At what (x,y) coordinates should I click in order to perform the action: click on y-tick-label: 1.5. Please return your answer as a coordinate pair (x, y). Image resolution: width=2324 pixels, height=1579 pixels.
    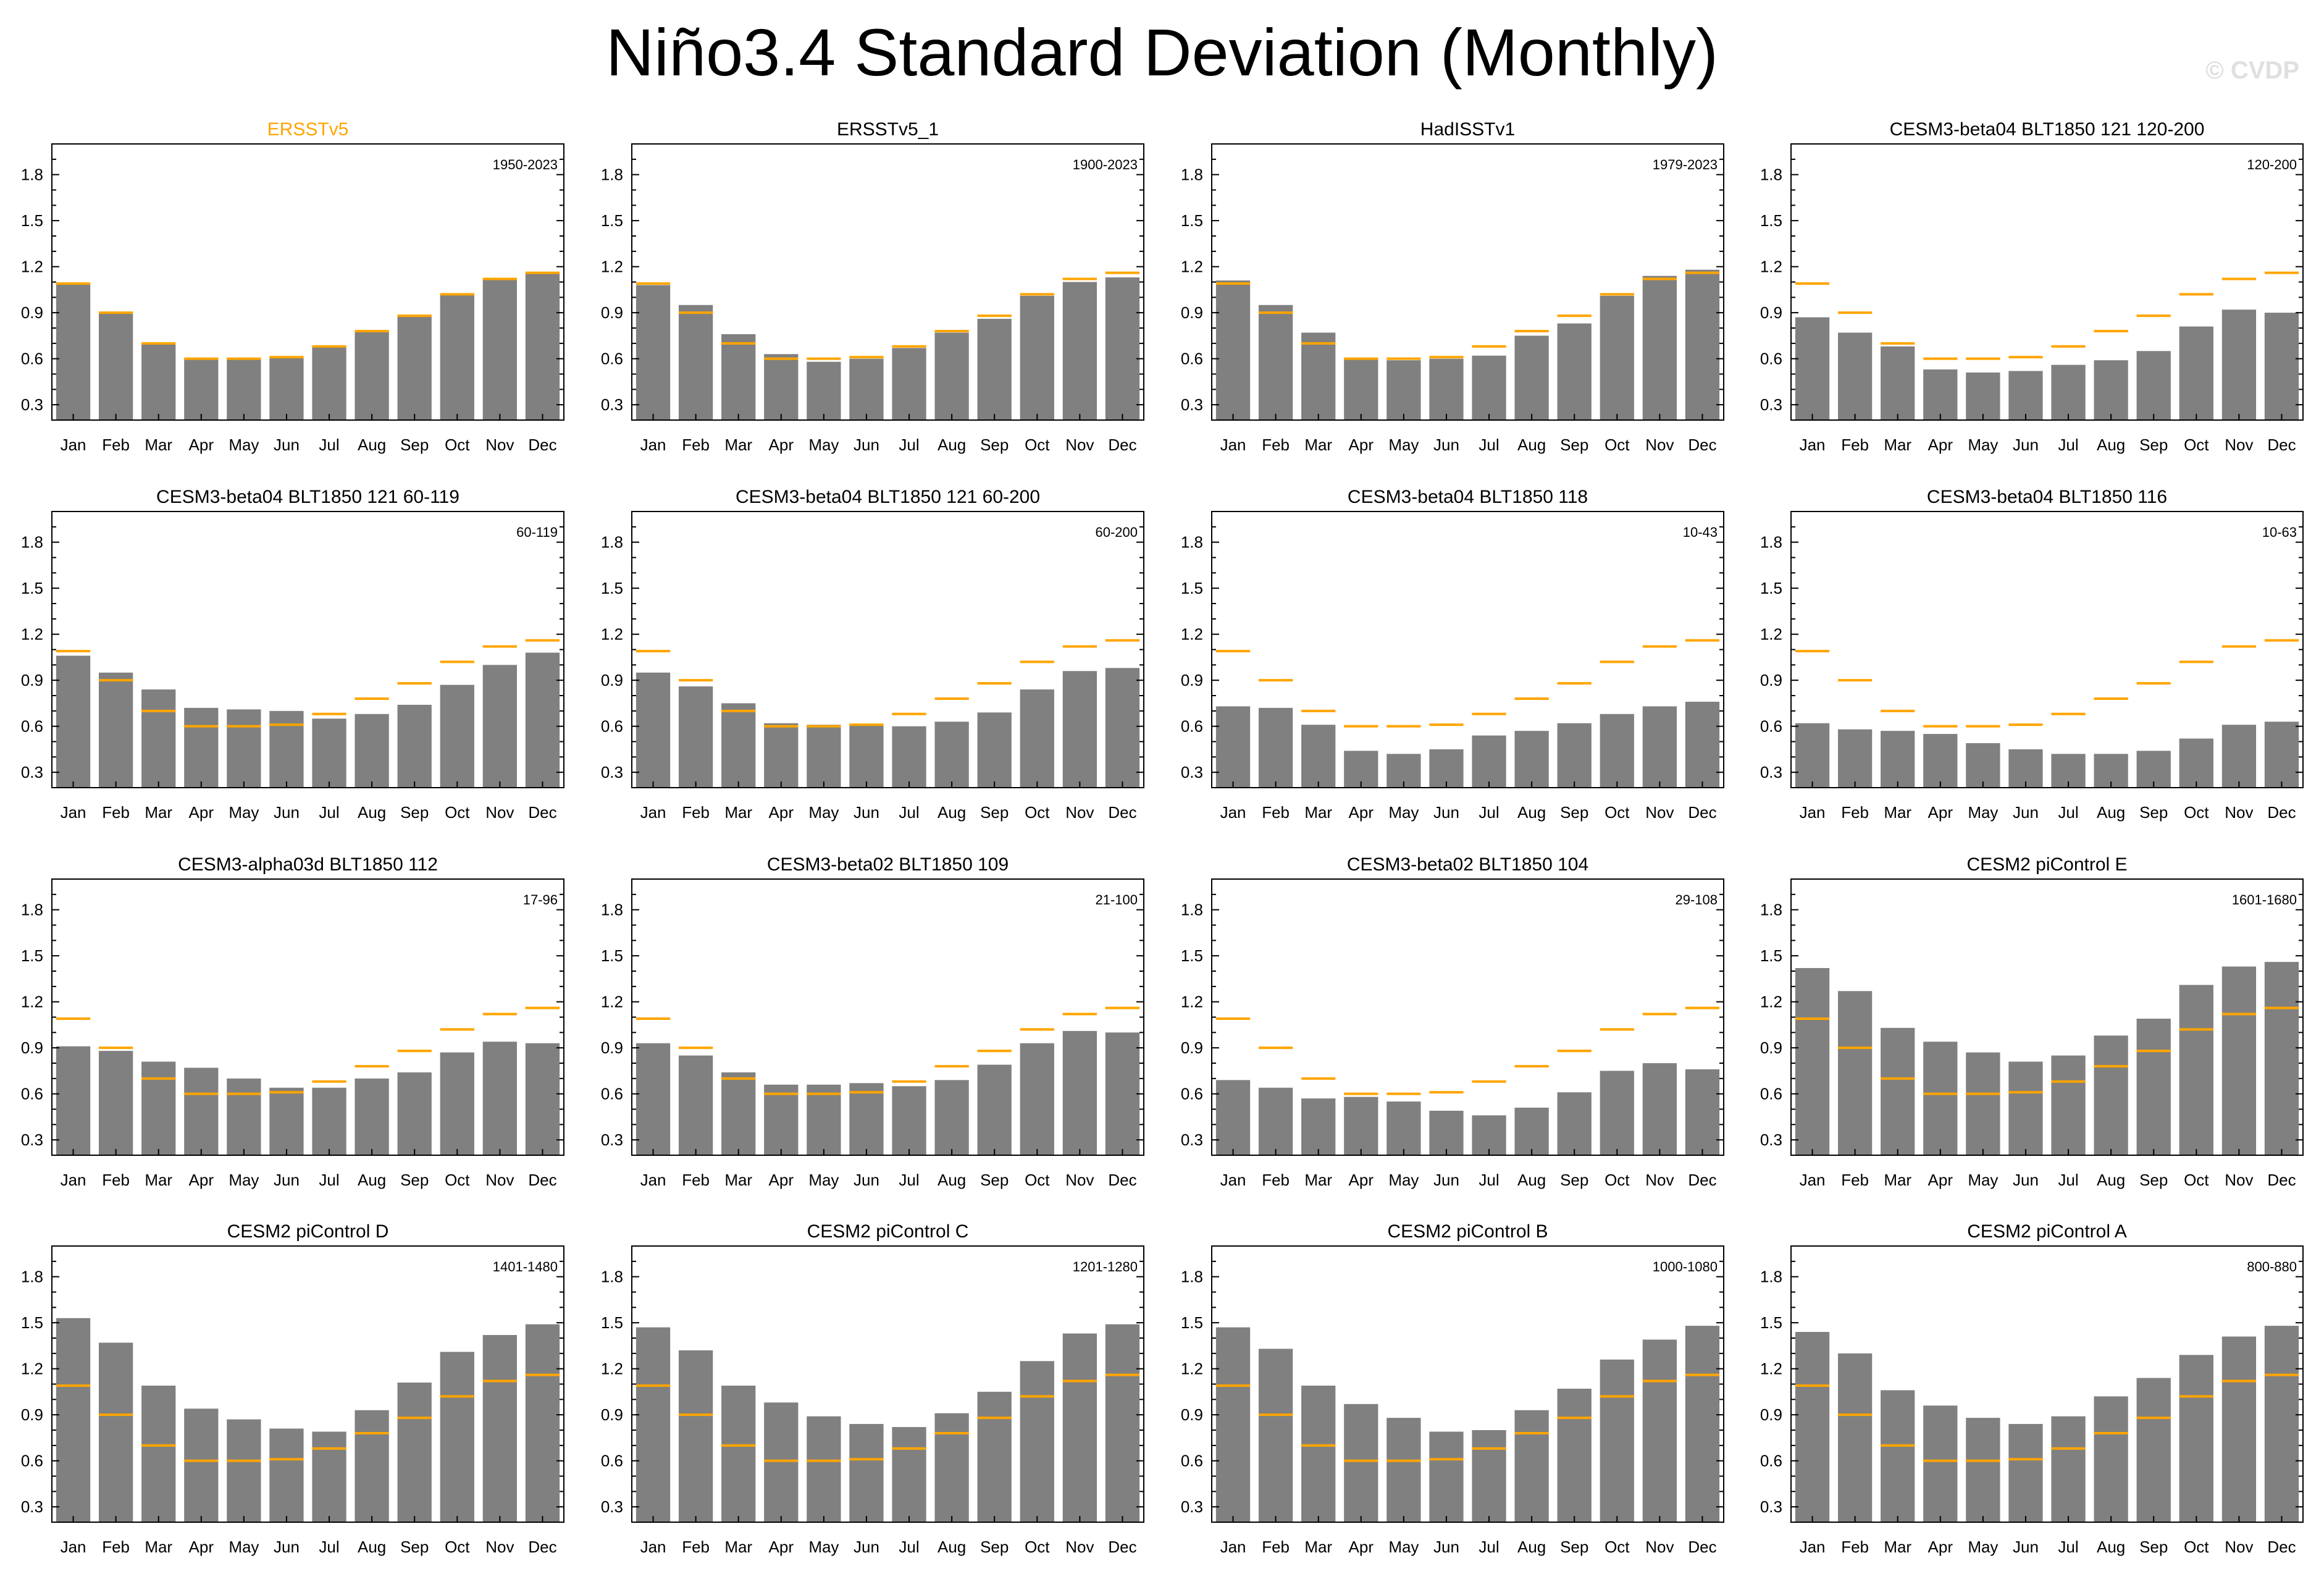
    Looking at the image, I should click on (32, 956).